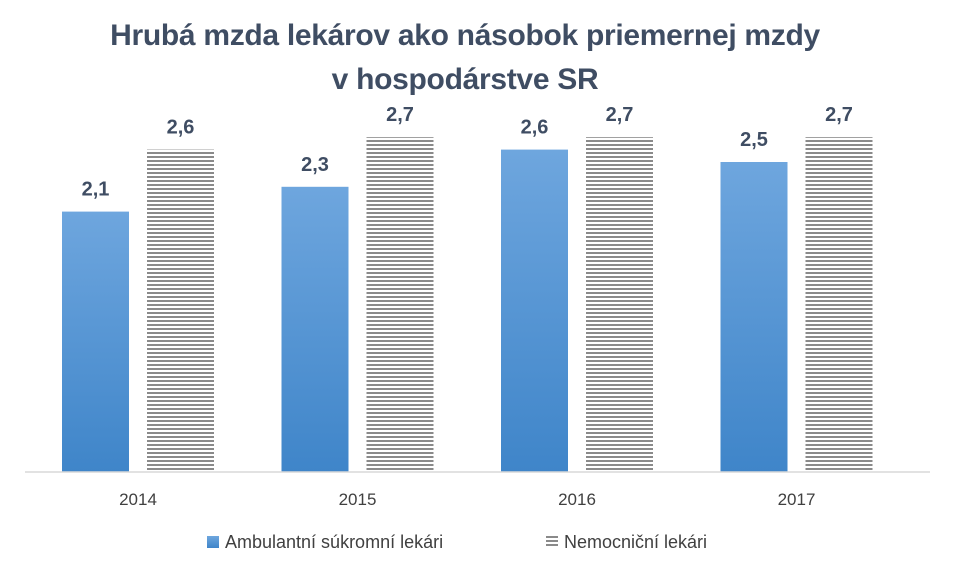 The height and width of the screenshot is (584, 970). Describe the element at coordinates (180, 310) in the screenshot. I see `bar-nemocnicni-lekari-2014` at that location.